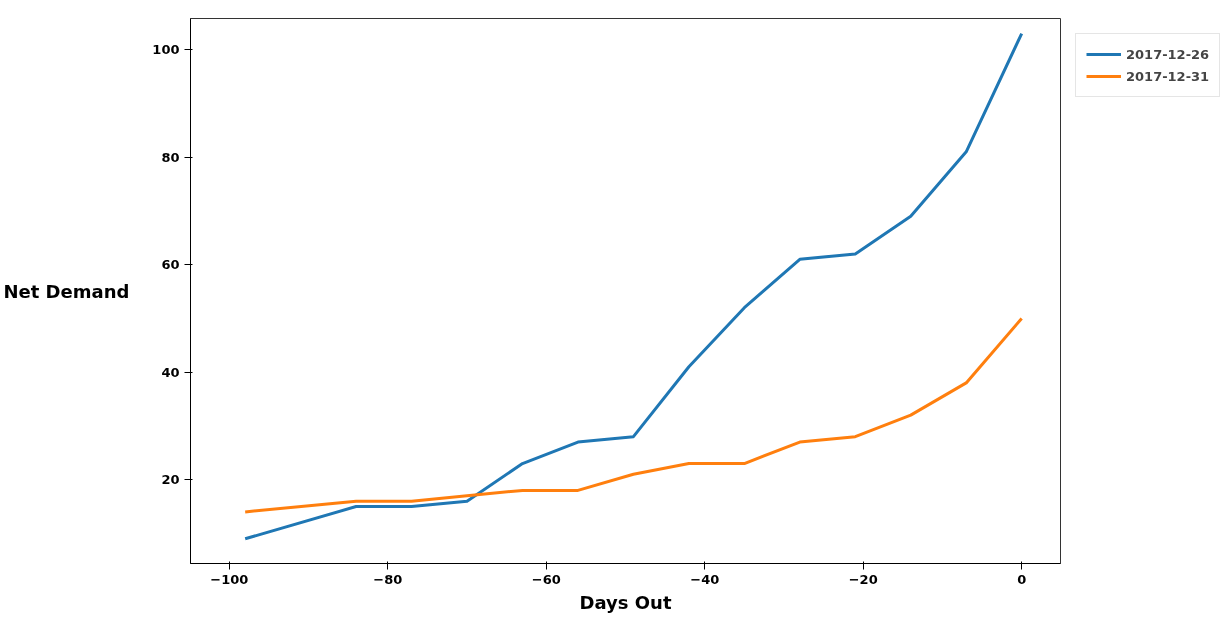  I want to click on x-tick-label: −40, so click(705, 579).